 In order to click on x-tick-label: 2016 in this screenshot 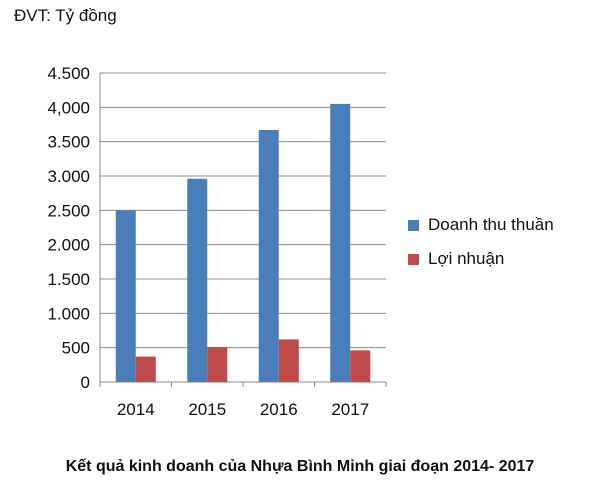, I will do `click(279, 409)`.